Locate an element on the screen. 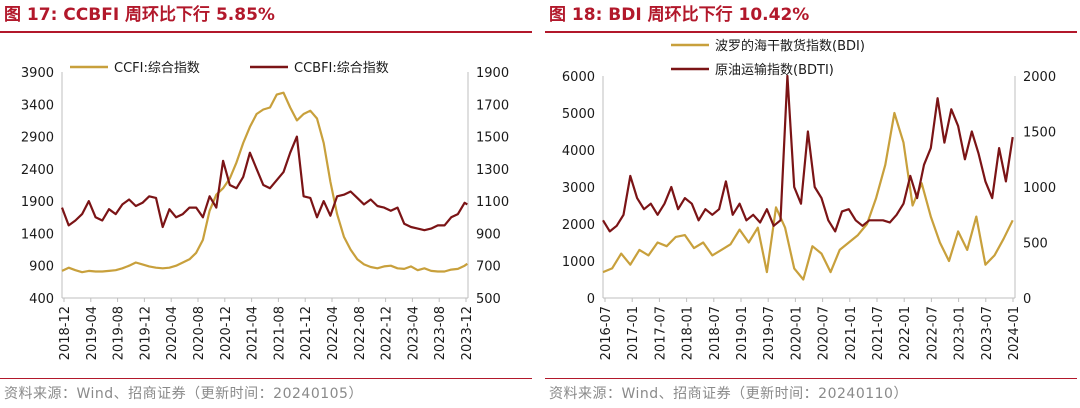  y-left-tick-label: 3900 is located at coordinates (37, 73).